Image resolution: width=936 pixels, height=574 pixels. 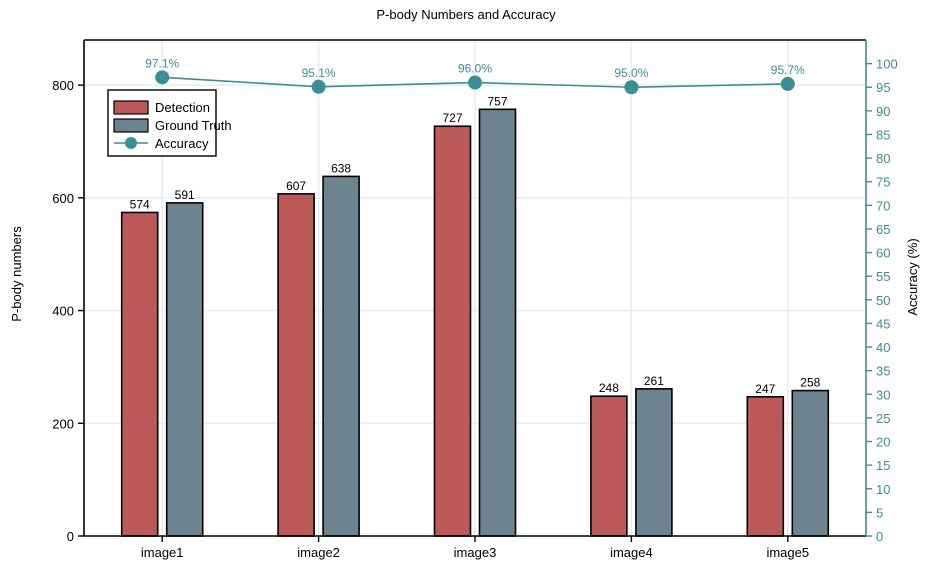 What do you see at coordinates (883, 229) in the screenshot?
I see `y-tick-label-right: 65` at bounding box center [883, 229].